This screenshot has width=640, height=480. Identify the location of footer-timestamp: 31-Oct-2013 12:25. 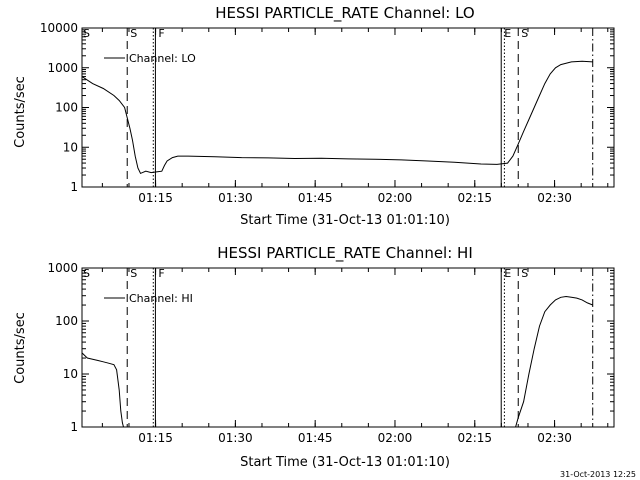
(598, 474).